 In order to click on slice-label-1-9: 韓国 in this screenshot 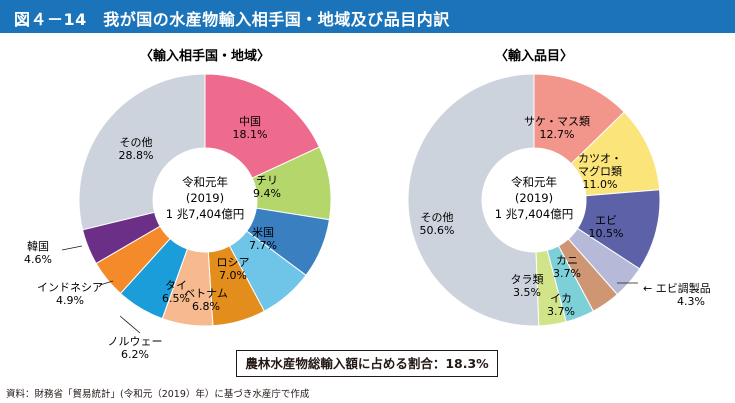, I will do `click(38, 246)`.